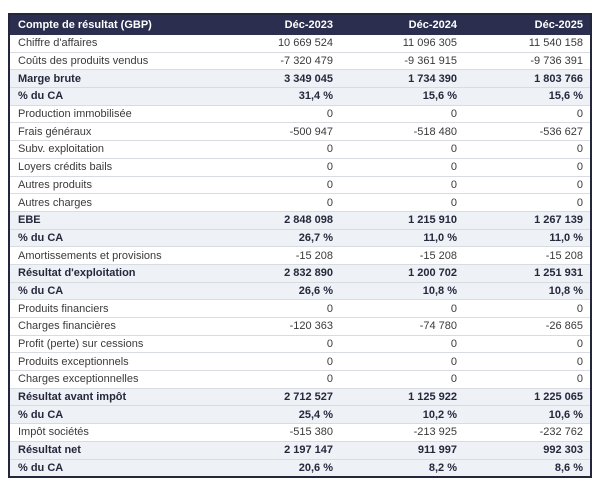 Image resolution: width=600 pixels, height=491 pixels. I want to click on row-value: 2 197 147, so click(280, 449).